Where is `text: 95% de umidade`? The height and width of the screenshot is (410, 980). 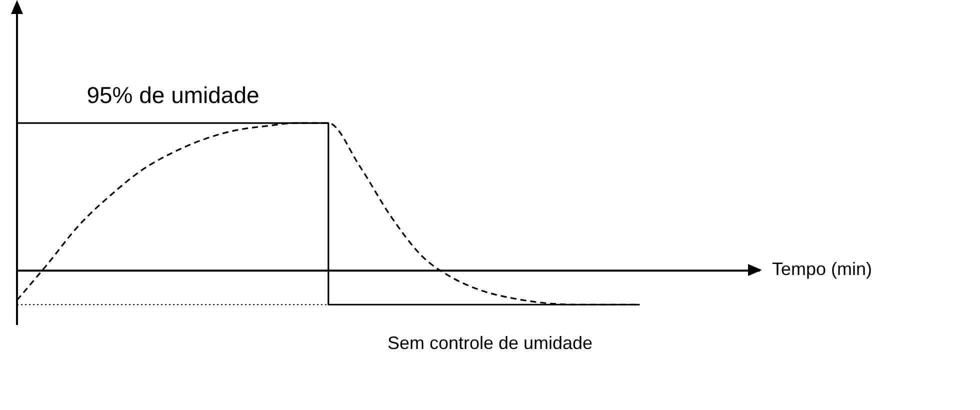
text: 95% de umidade is located at coordinates (173, 95).